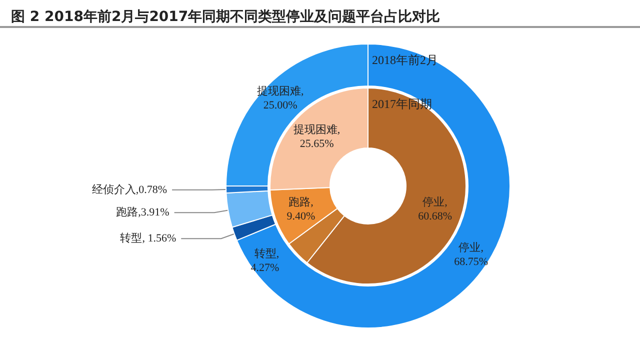 This screenshot has height=348, width=640. Describe the element at coordinates (471, 254) in the screenshot. I see `slice-label: 停业,68.75%` at that location.